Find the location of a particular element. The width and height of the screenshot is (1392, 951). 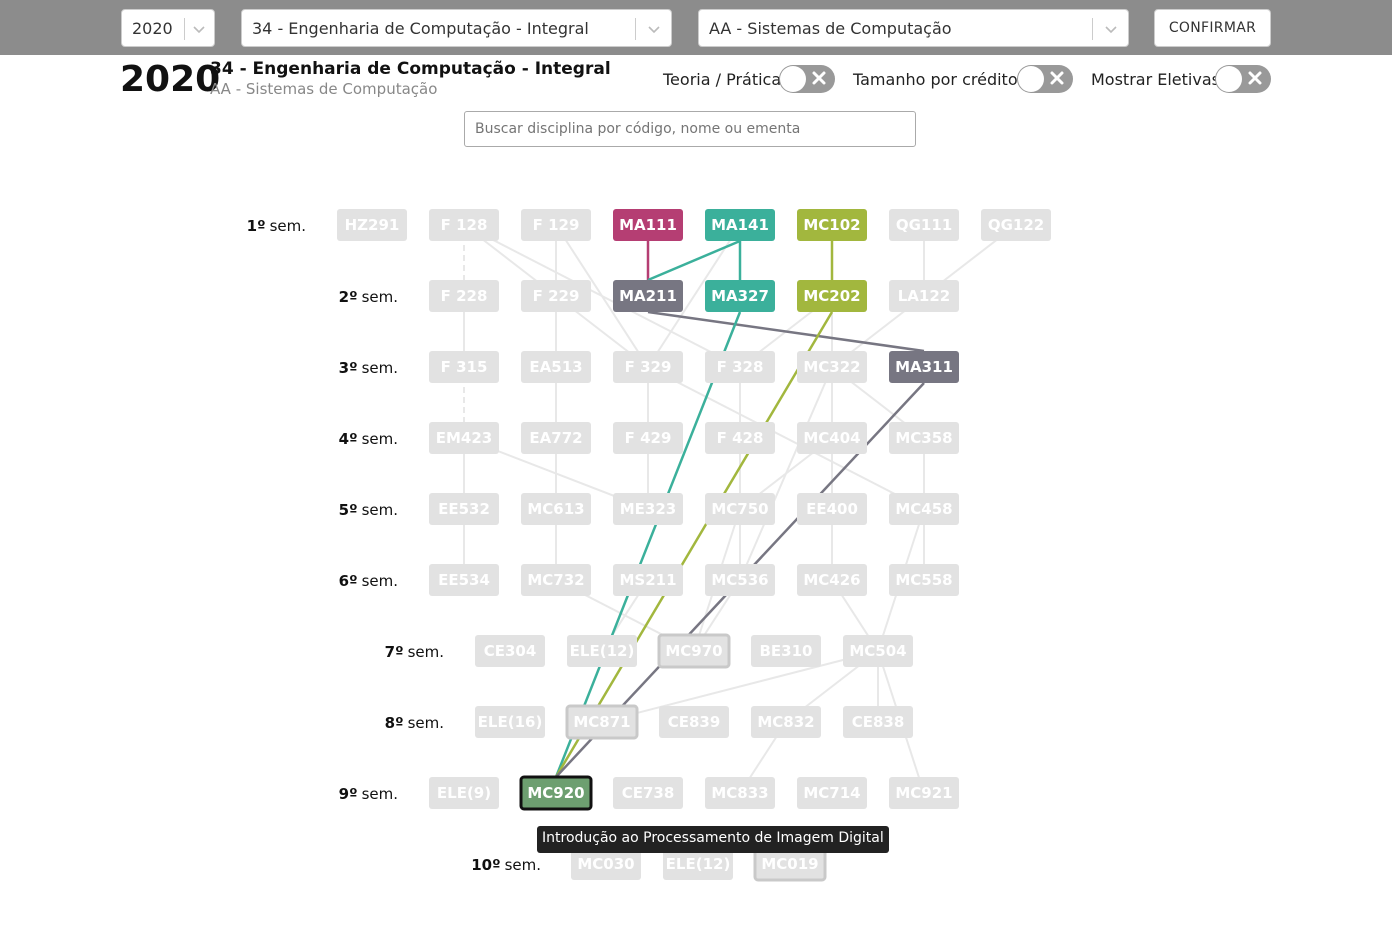

course-node-mc921: MC921 is located at coordinates (924, 793).